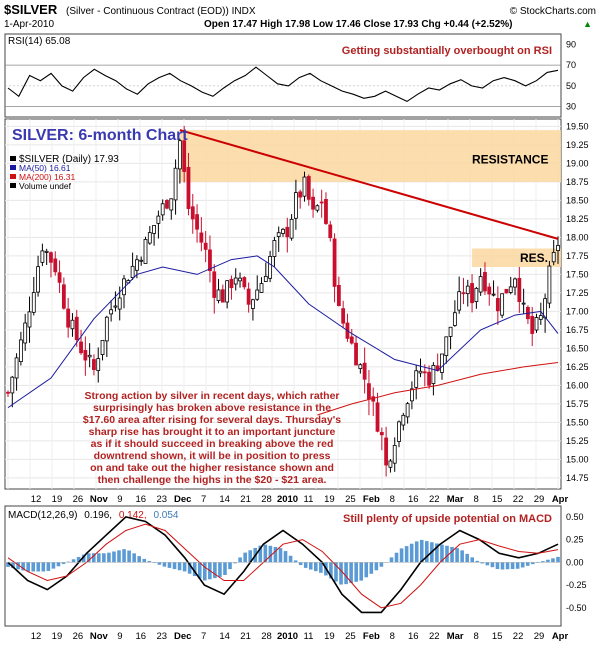 The image size is (599, 651). What do you see at coordinates (99, 636) in the screenshot?
I see `x-tick-label: Nov` at bounding box center [99, 636].